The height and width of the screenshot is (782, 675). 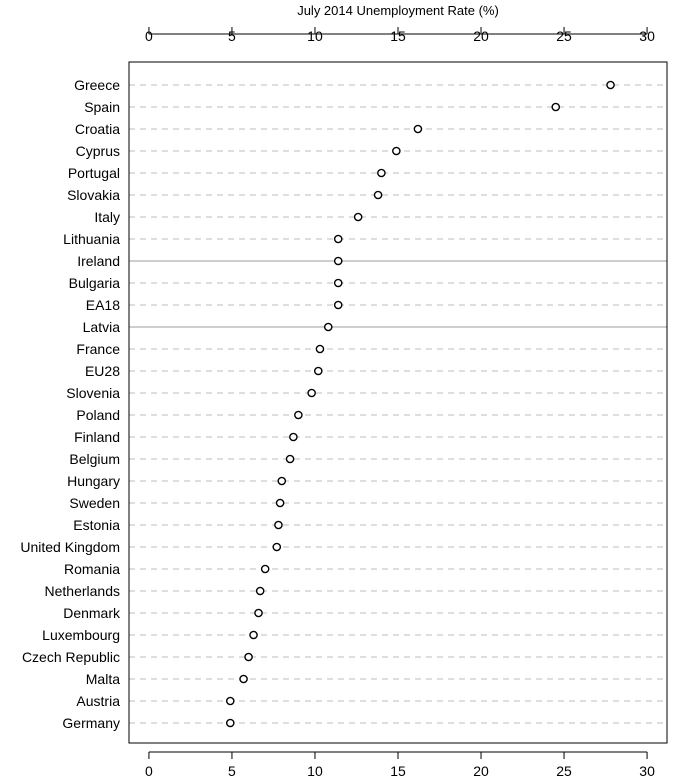 What do you see at coordinates (338, 305) in the screenshot?
I see `data-point-ea18` at bounding box center [338, 305].